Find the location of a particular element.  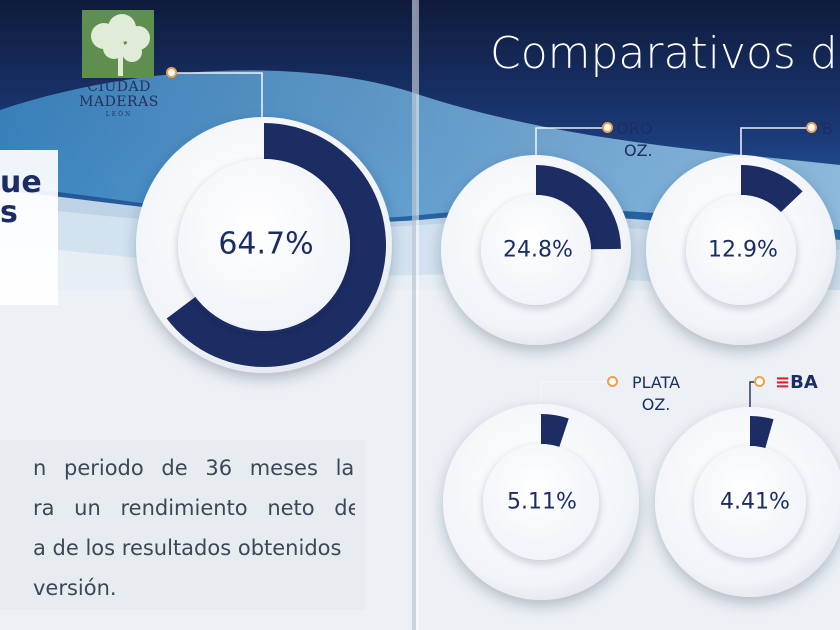

paragraph-line-1: n periodo de 36 meses la is located at coordinates (194, 468).